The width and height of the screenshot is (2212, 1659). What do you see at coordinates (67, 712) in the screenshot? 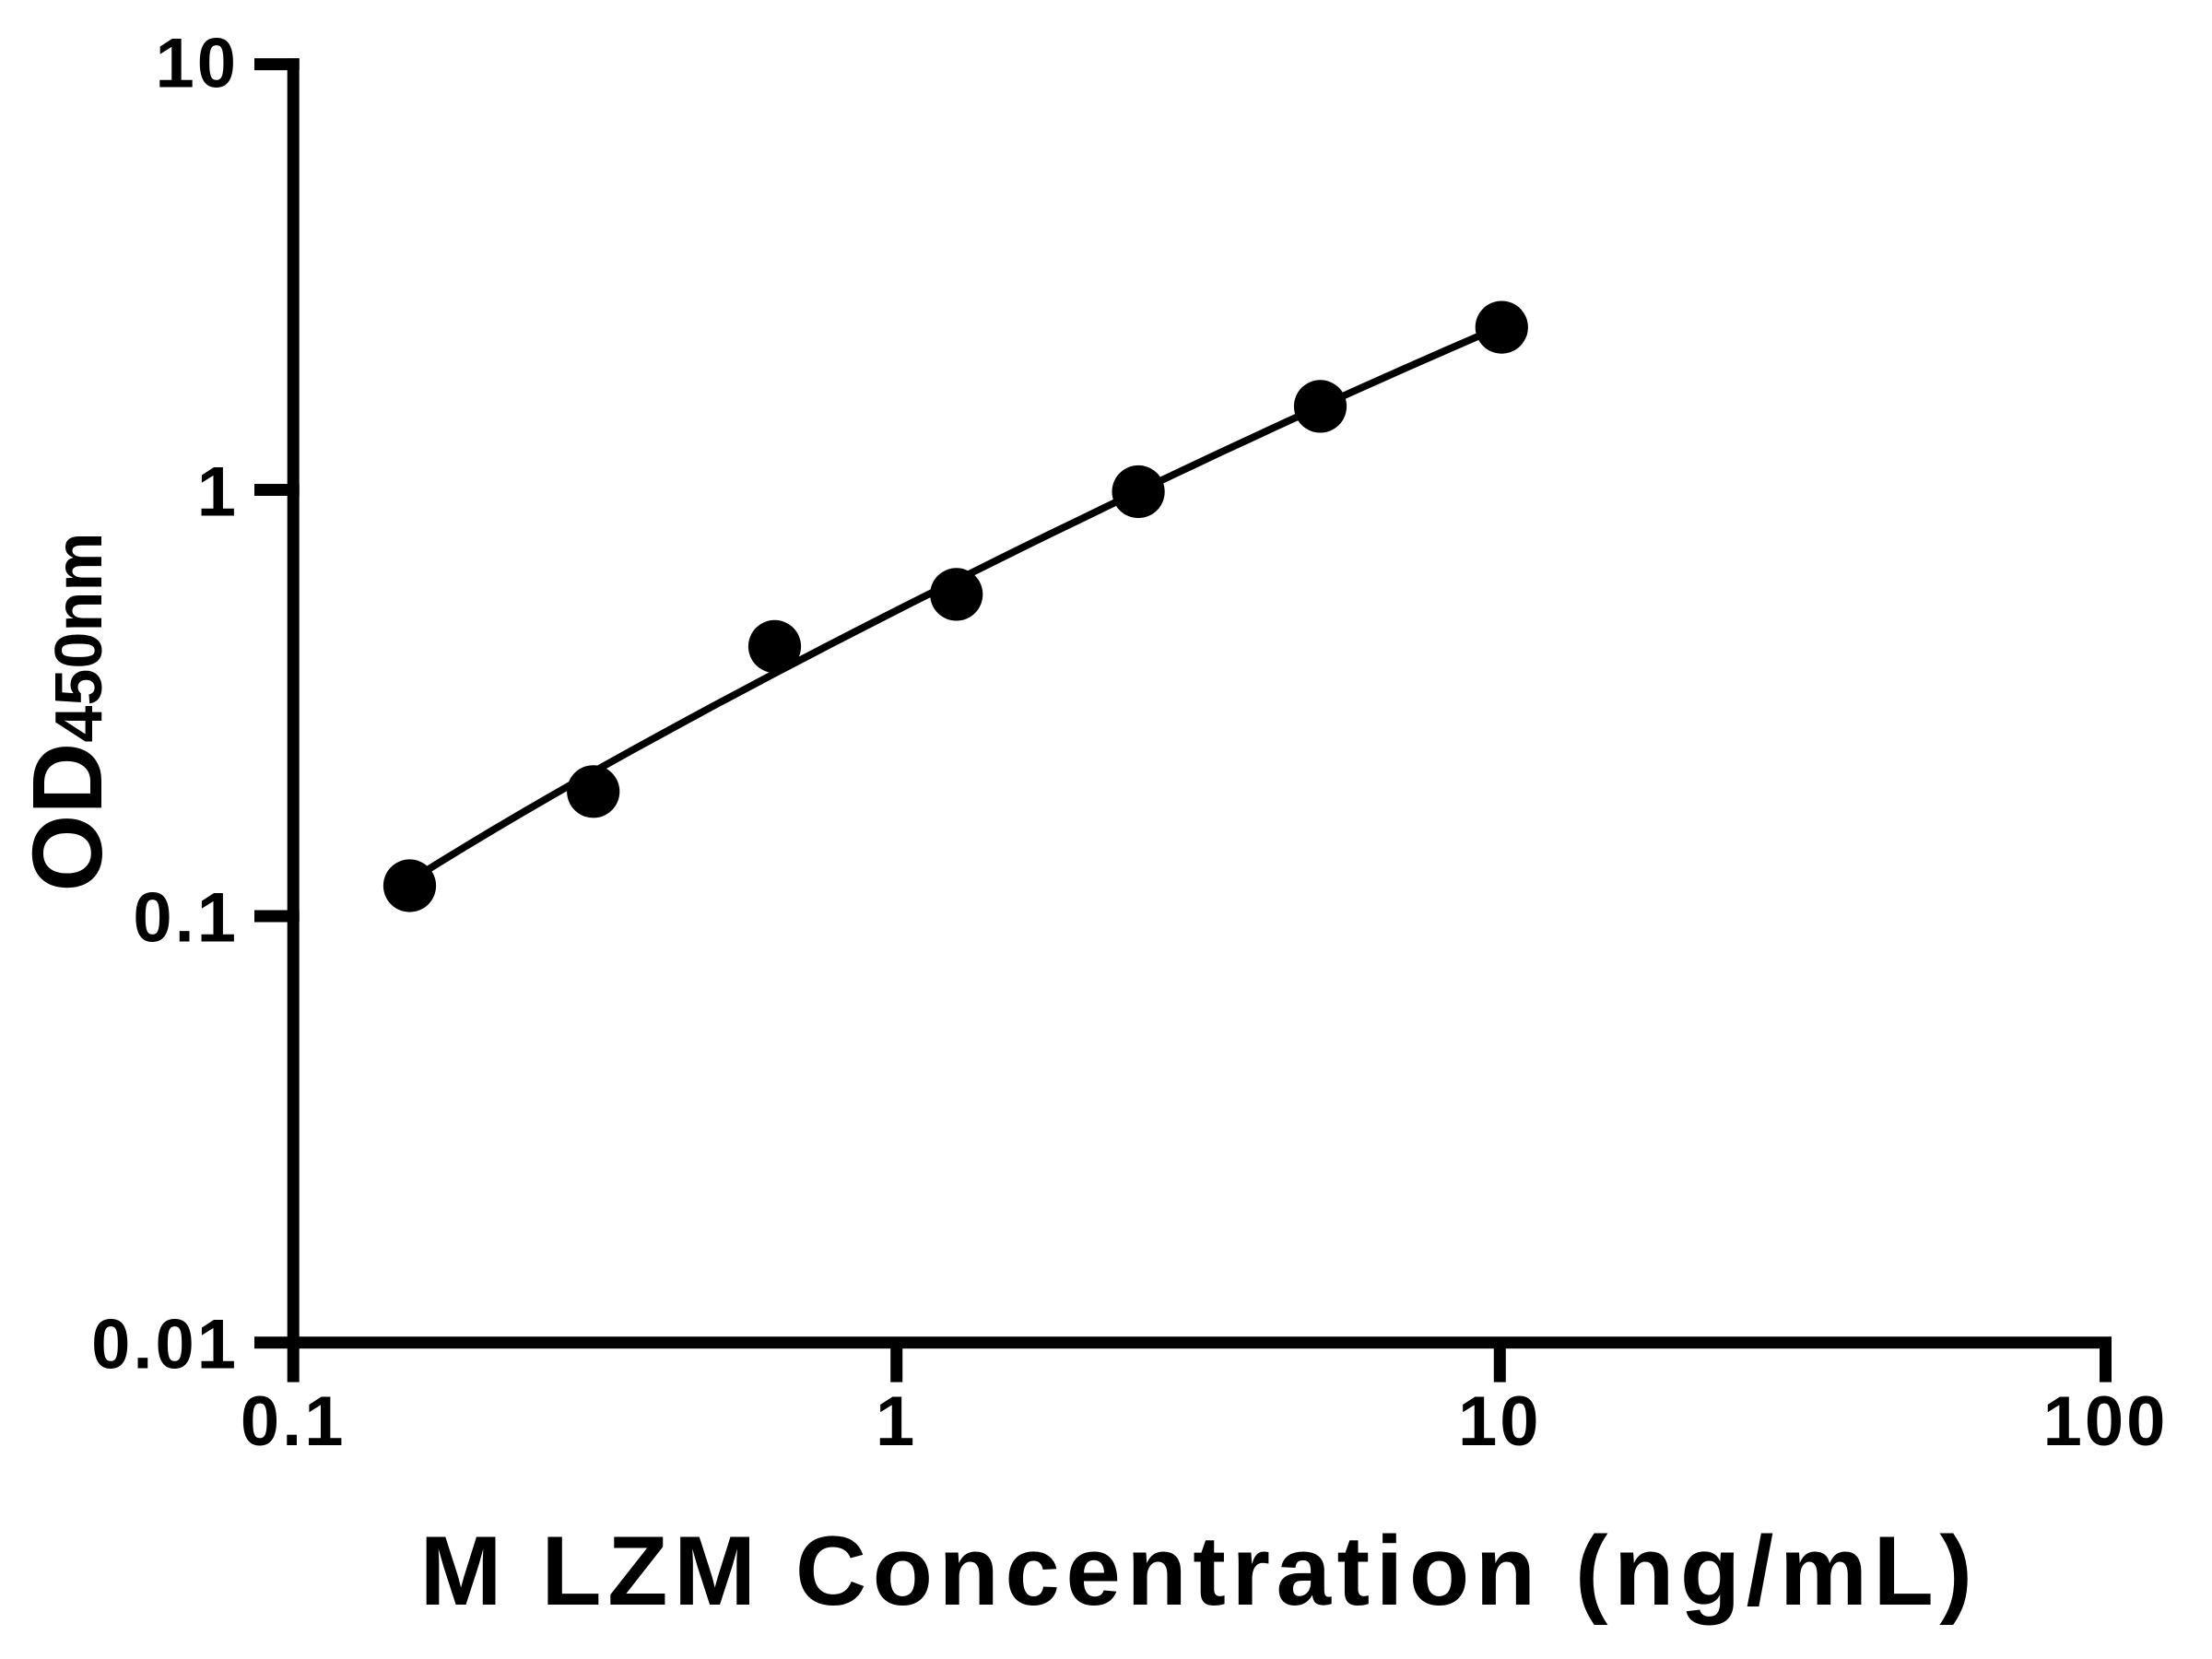
I see `svg-text: OD450nm` at bounding box center [67, 712].